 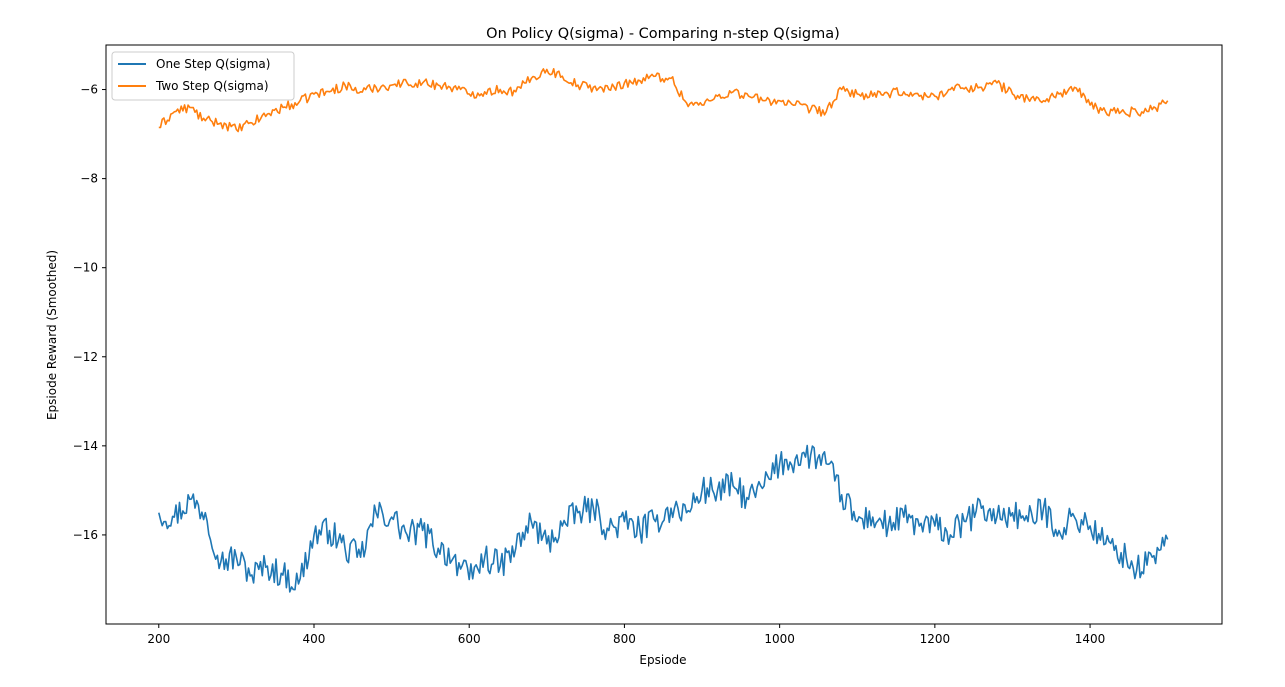 What do you see at coordinates (469, 639) in the screenshot?
I see `x-tick-label: 600` at bounding box center [469, 639].